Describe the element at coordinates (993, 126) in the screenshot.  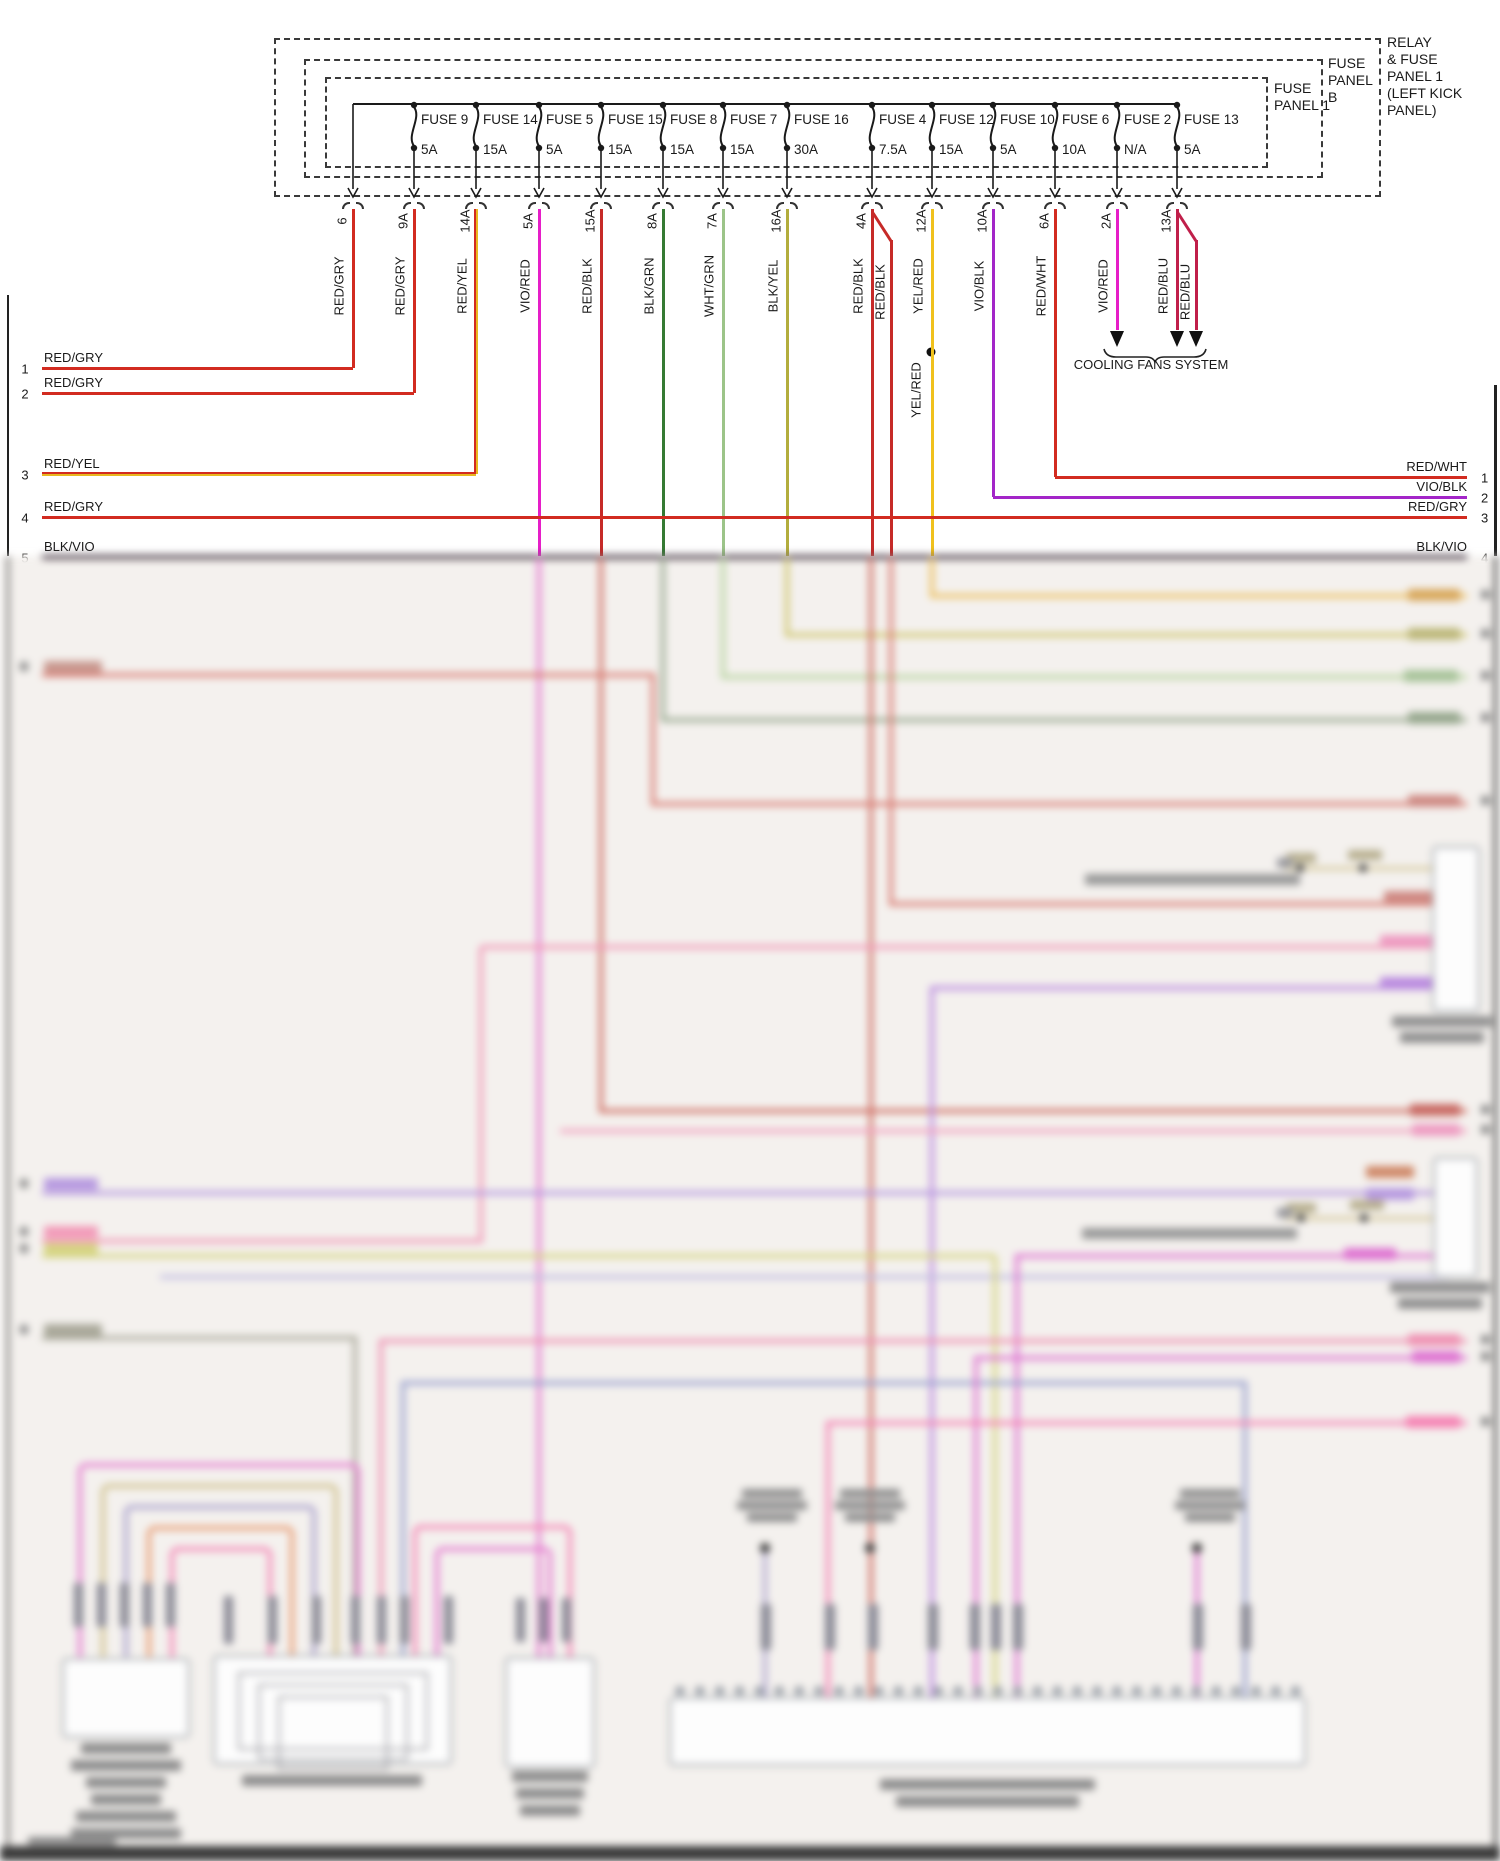
I see `fuse-element-10a` at that location.